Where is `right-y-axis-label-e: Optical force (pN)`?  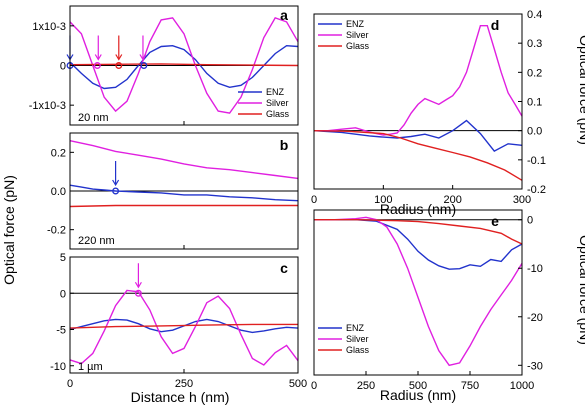
right-y-axis-label-e: Optical force (pN) is located at coordinates (581, 290).